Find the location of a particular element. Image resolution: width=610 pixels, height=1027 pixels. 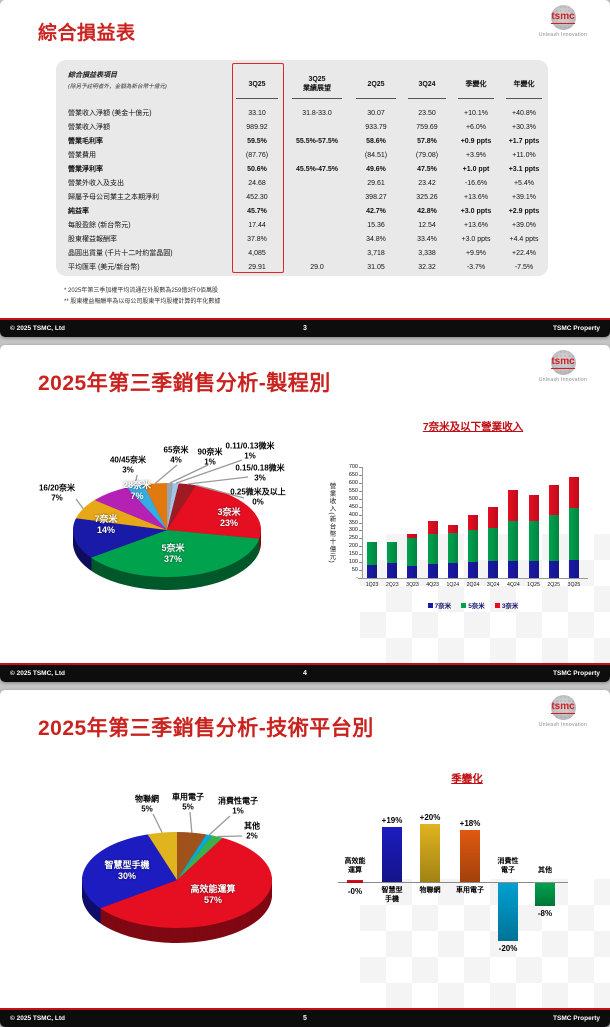

x-tick-label: 4Q23 is located at coordinates (432, 585).